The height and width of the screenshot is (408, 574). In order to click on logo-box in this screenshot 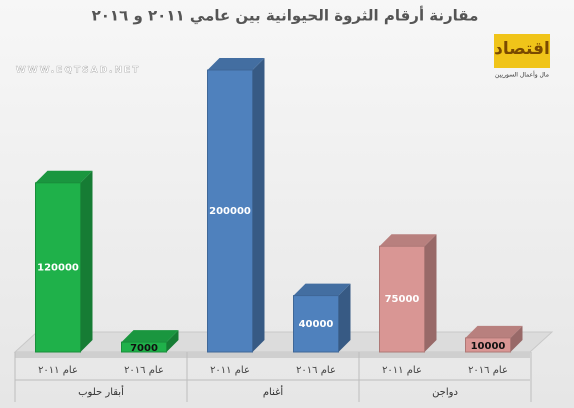, I will do `click(522, 51)`.